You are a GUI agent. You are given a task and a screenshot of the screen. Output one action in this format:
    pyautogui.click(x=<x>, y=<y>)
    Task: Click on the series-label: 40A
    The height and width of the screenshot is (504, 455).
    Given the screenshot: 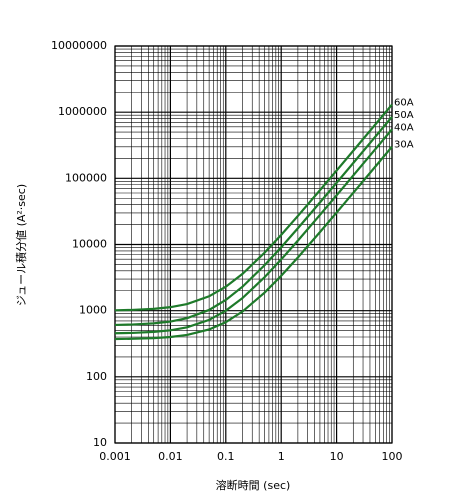 What is the action you would take?
    pyautogui.click(x=404, y=127)
    